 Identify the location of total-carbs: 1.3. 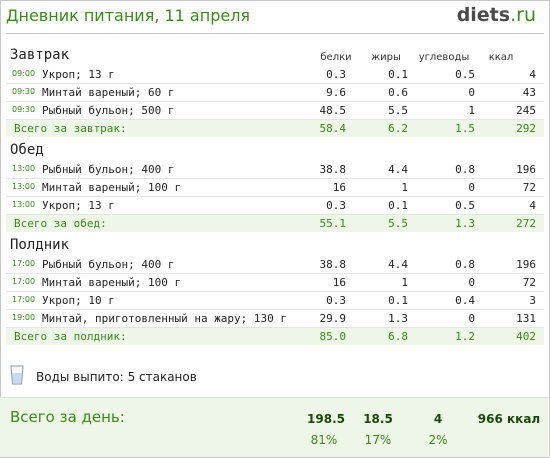
(465, 223).